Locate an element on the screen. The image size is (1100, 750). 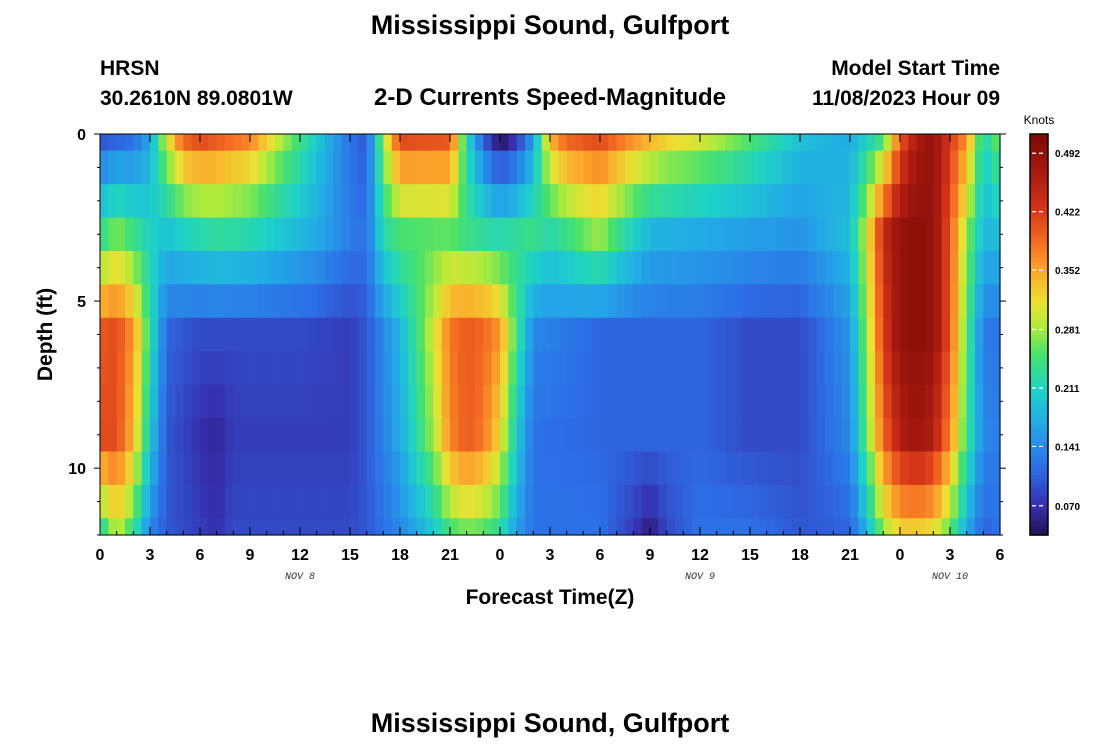
station-coordinates: 30.2610N 89.0801W is located at coordinates (196, 98).